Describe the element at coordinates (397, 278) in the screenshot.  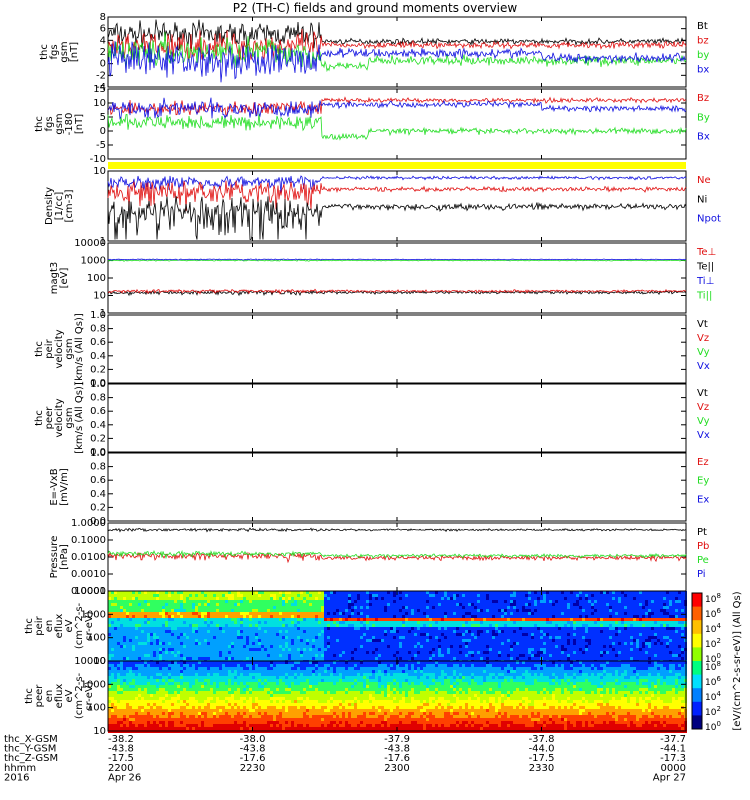
I see `panel-frame-temperature` at that location.